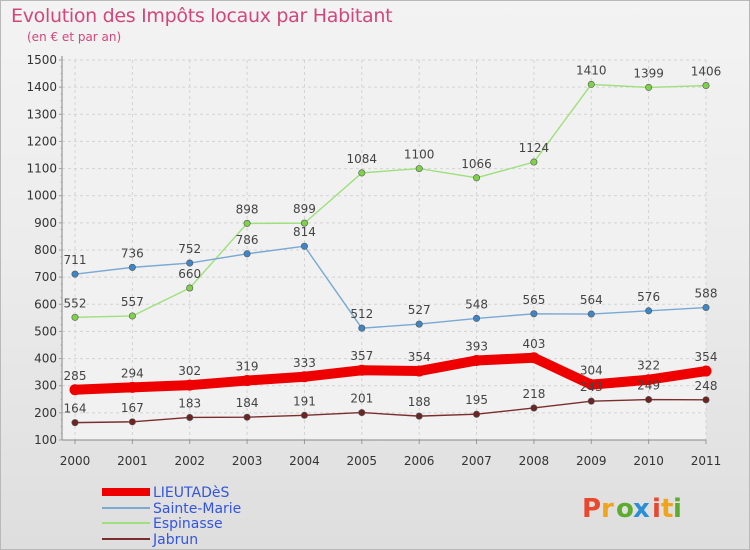 Image resolution: width=750 pixels, height=550 pixels. What do you see at coordinates (45, 386) in the screenshot?
I see `y-tick-label: 300` at bounding box center [45, 386].